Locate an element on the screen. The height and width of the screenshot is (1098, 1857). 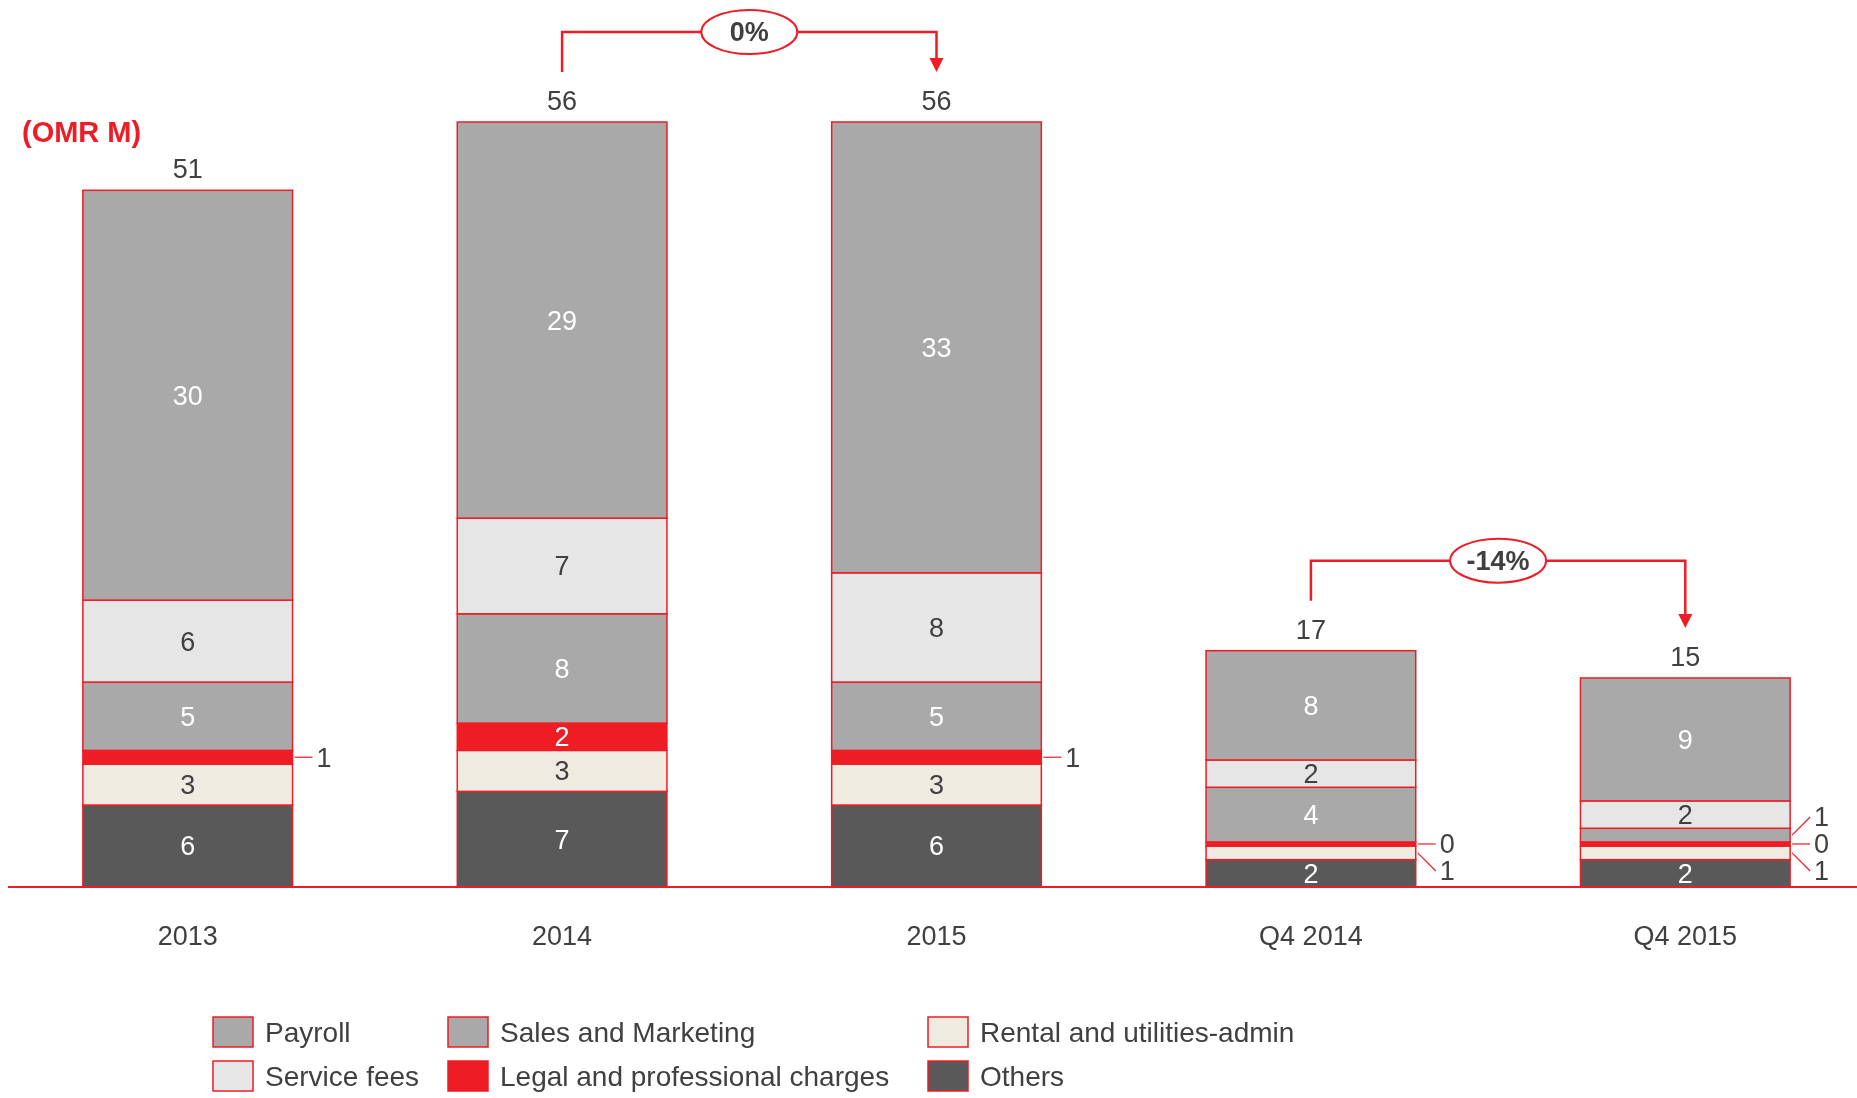
total-label: 51 is located at coordinates (187, 169).